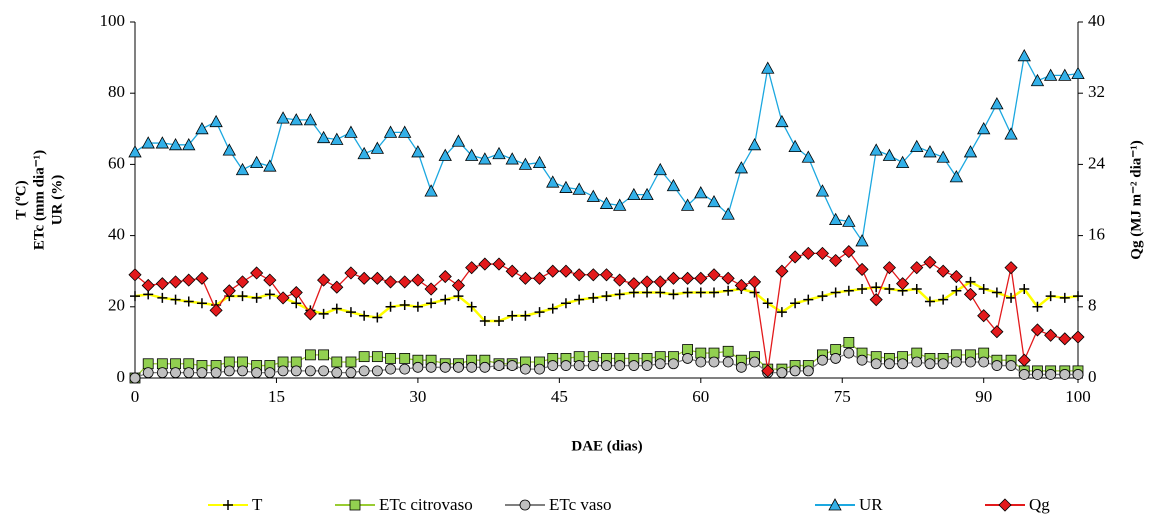  I want to click on y2-tick-label: 0, so click(1092, 376).